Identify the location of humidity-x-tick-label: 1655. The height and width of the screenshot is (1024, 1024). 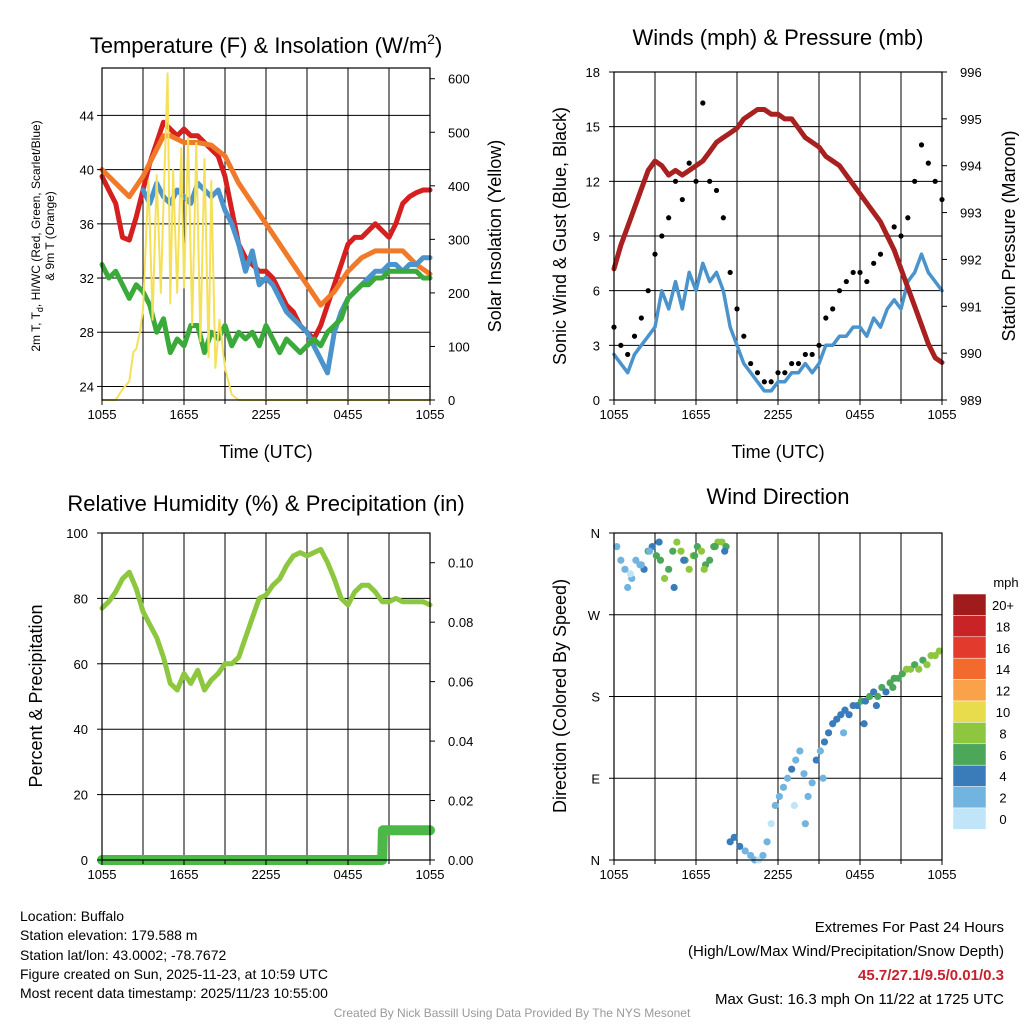
(184, 874).